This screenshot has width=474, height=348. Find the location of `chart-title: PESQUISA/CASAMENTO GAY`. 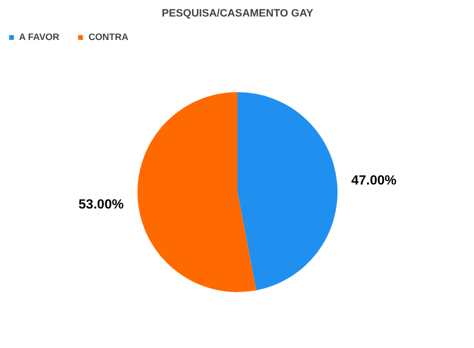

chart-title: PESQUISA/CASAMENTO GAY is located at coordinates (238, 14).